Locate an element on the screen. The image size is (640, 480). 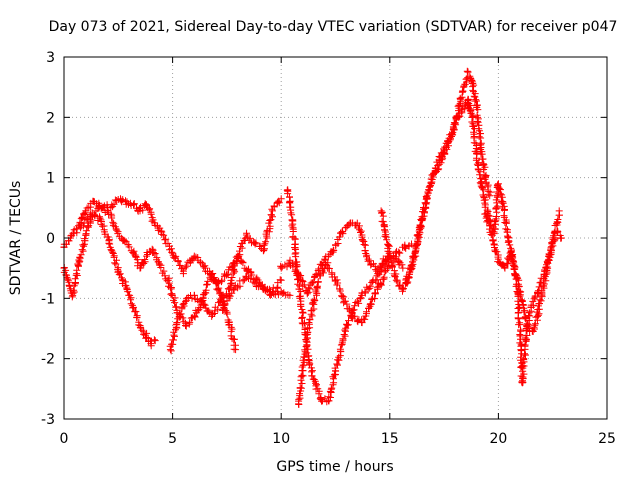
y-tick-label: -3 is located at coordinates (48, 420).